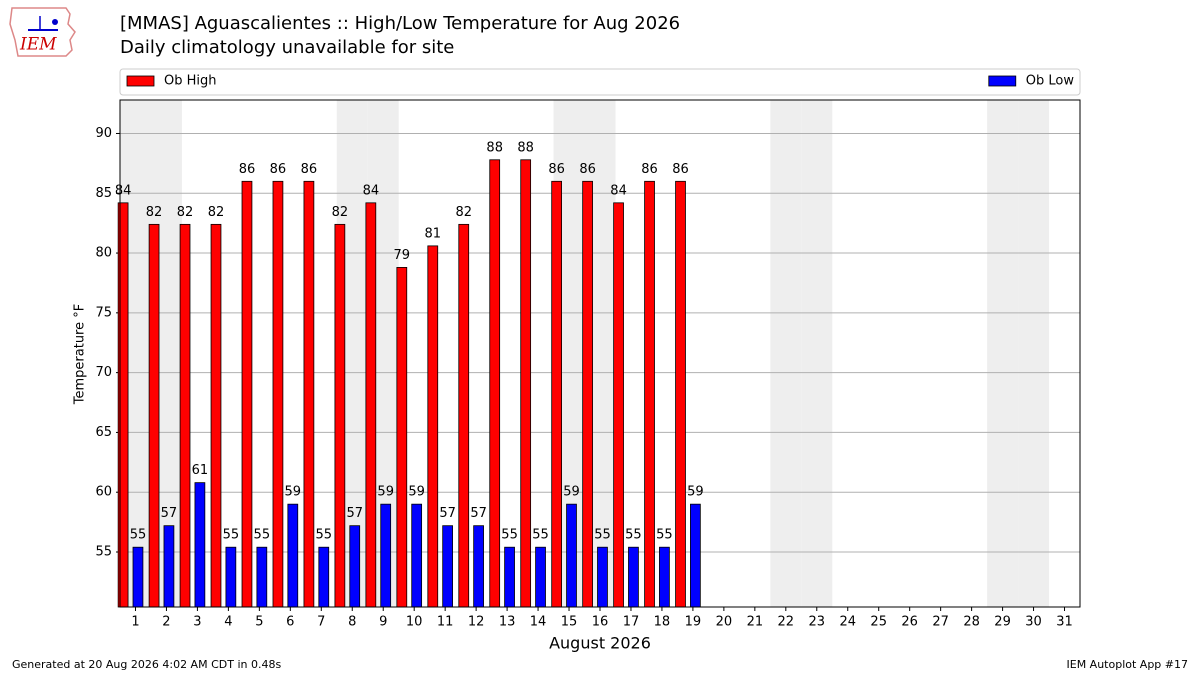  What do you see at coordinates (80, 354) in the screenshot?
I see `y-axis-label: Temperature °F` at bounding box center [80, 354].